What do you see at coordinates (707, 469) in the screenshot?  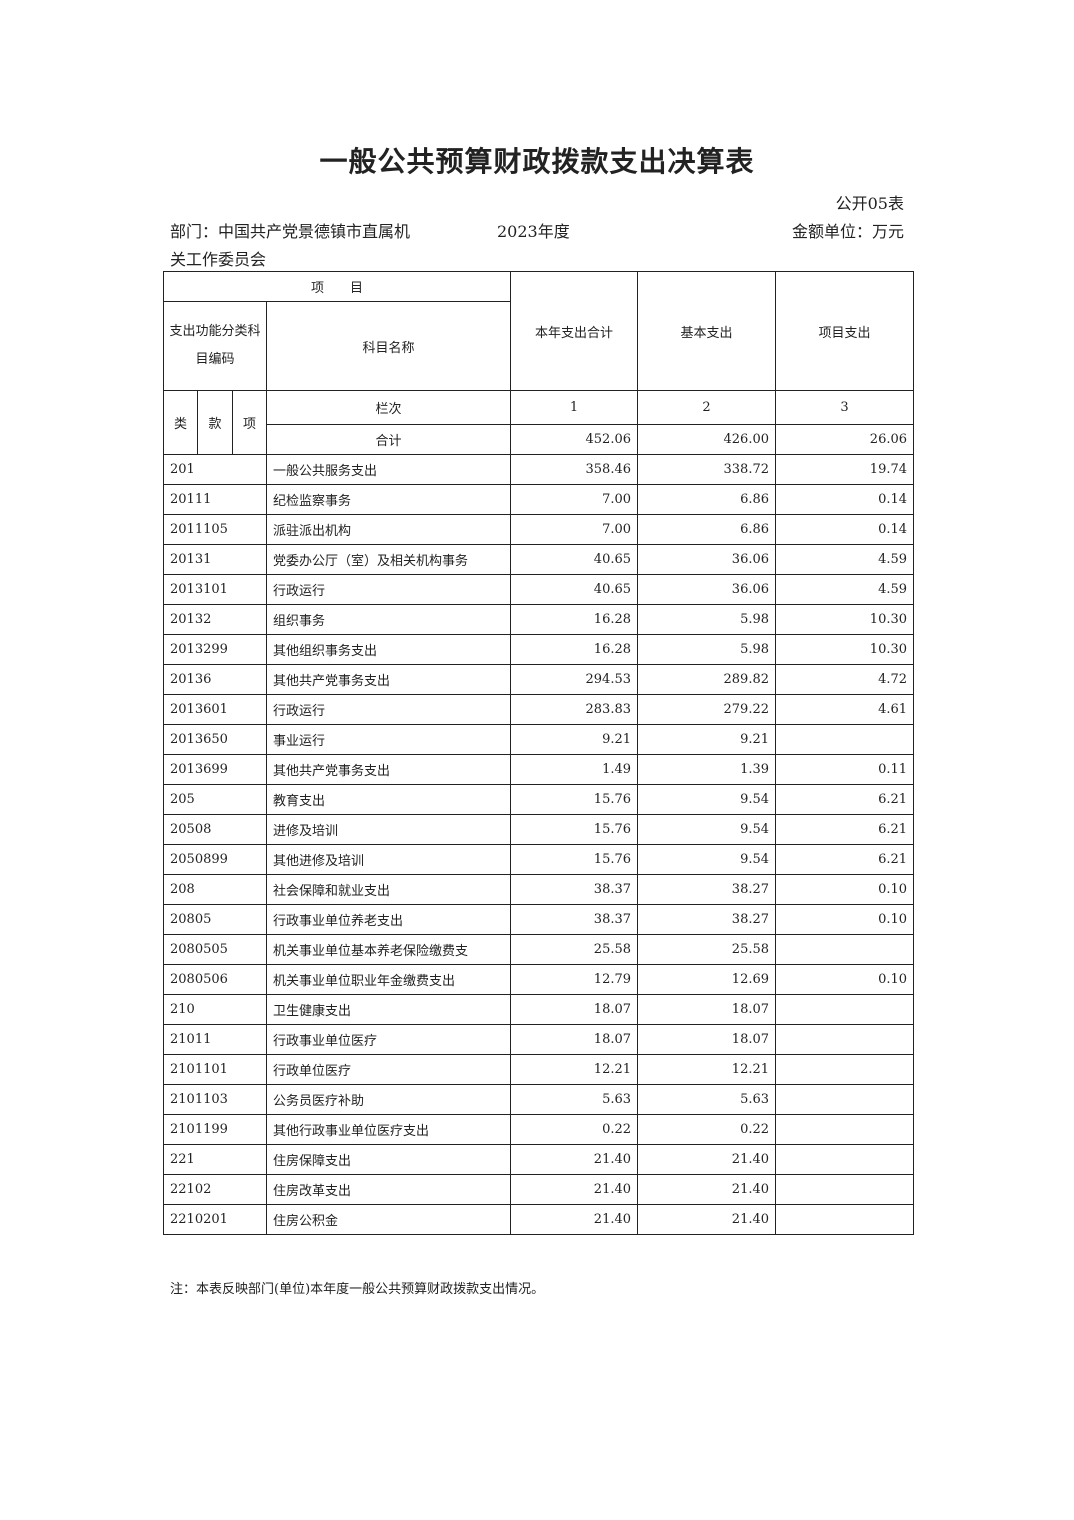 I see `row-basic: 338.72` at bounding box center [707, 469].